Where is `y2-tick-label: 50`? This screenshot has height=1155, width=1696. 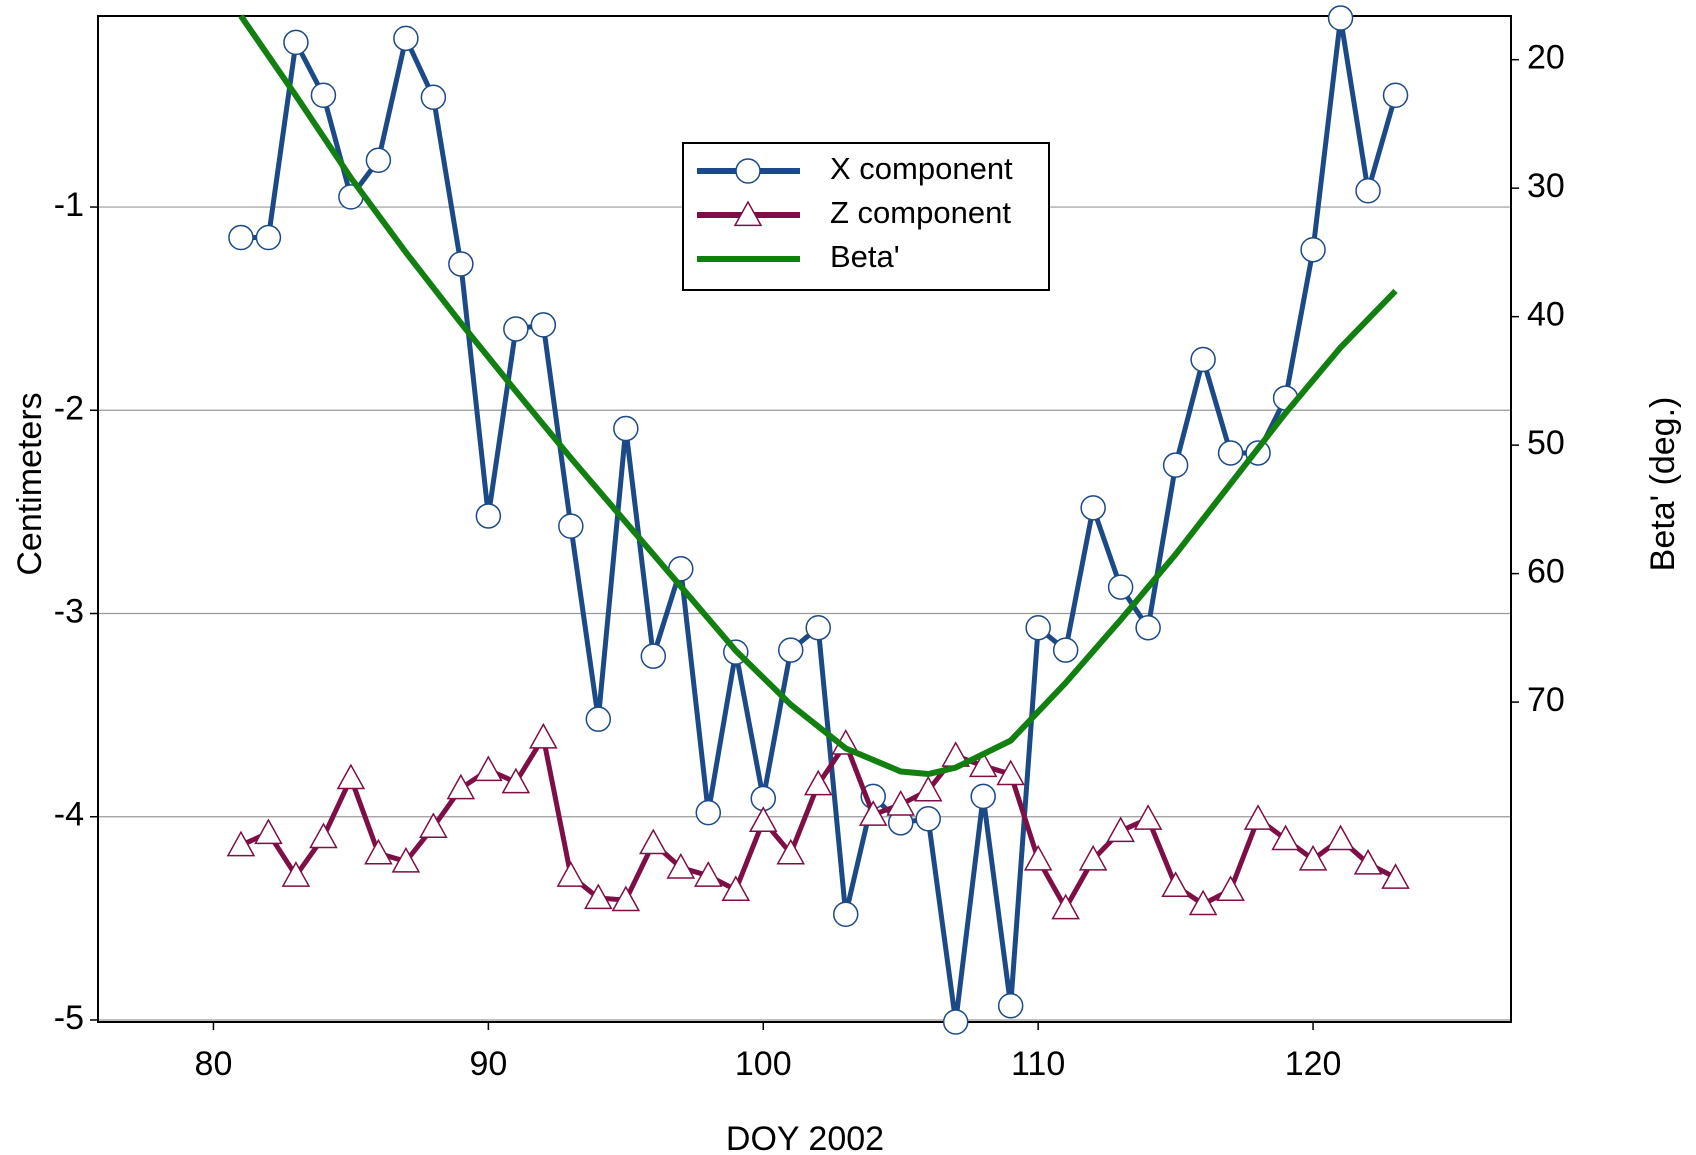
y2-tick-label: 50 is located at coordinates (1546, 443).